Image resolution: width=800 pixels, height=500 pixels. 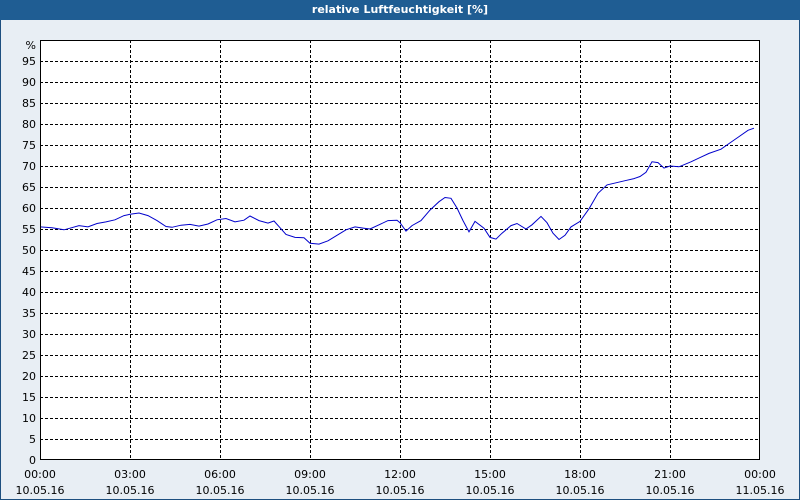 I want to click on y-tick-label: 10, so click(x=29, y=418).